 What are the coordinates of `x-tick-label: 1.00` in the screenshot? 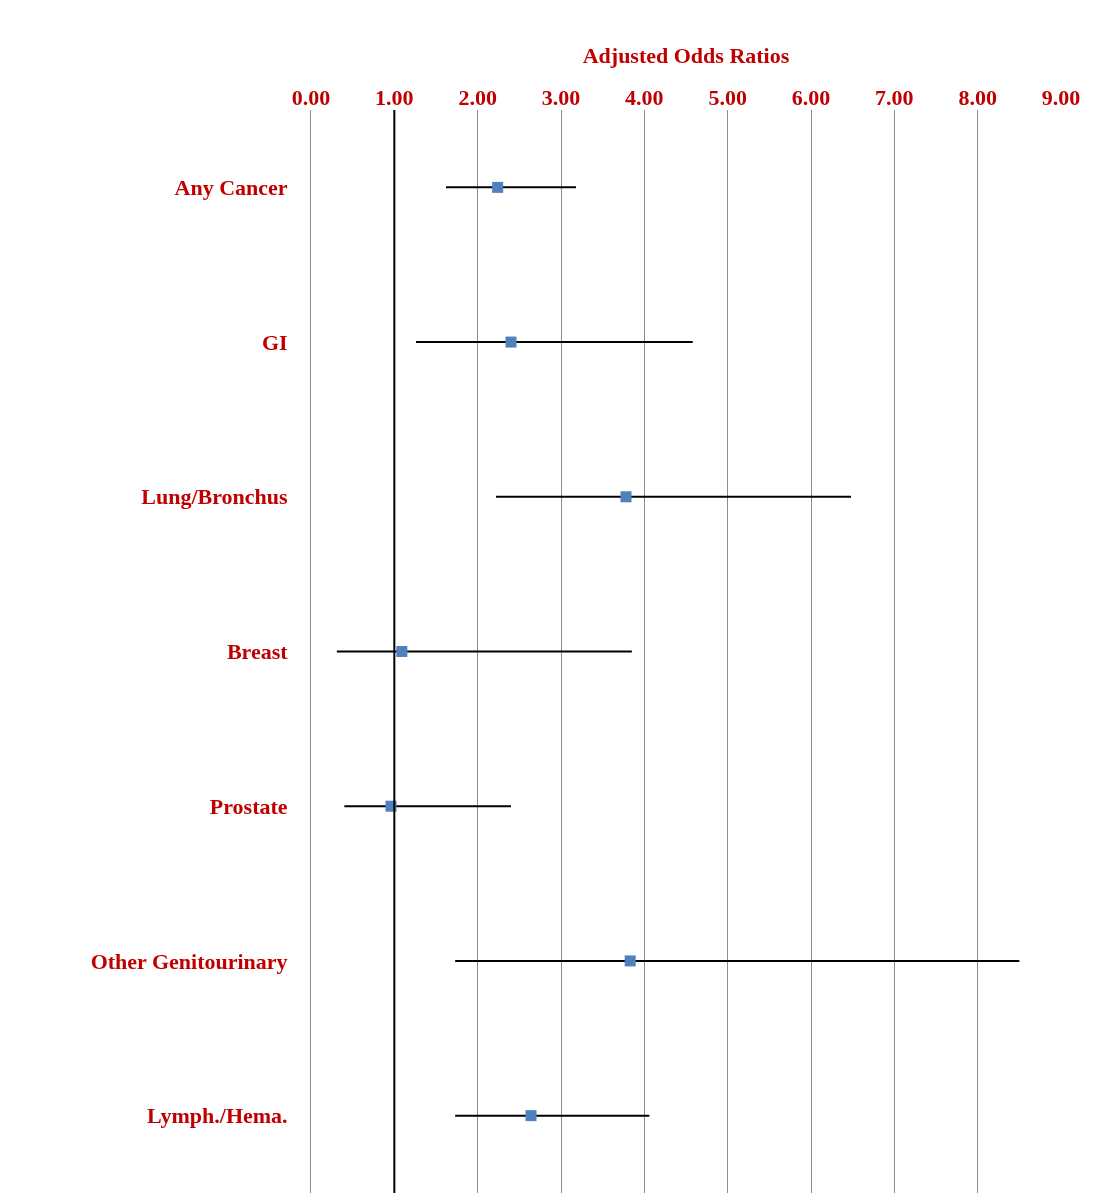 It's located at (394, 97).